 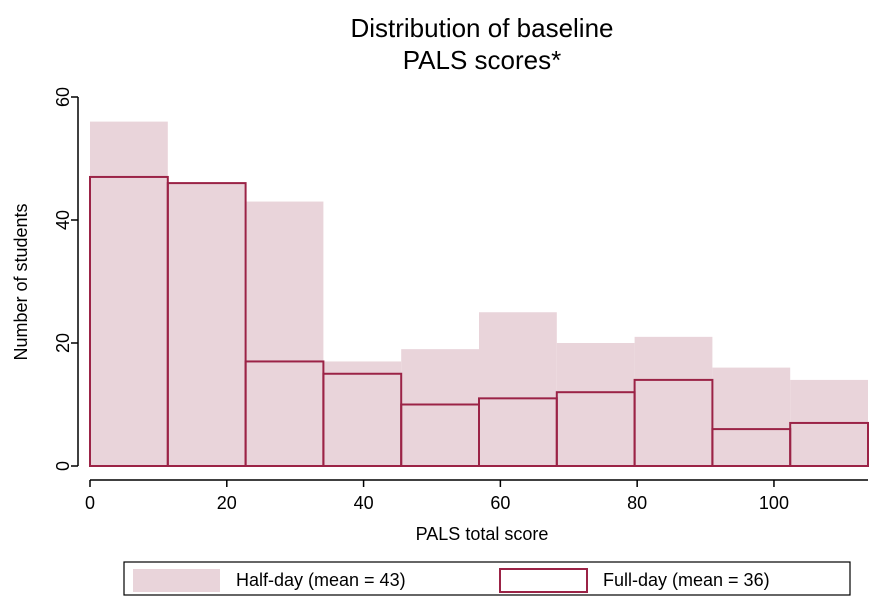 I want to click on chart-title: PALS scores*, so click(x=482, y=60).